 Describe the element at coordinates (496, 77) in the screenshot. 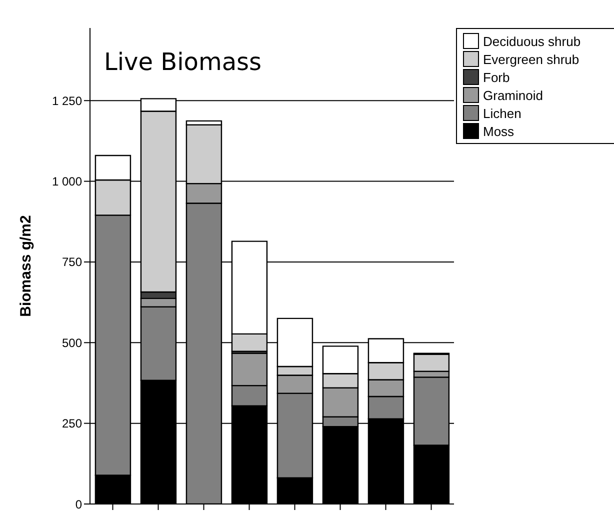

I see `legend-label: Forb` at that location.